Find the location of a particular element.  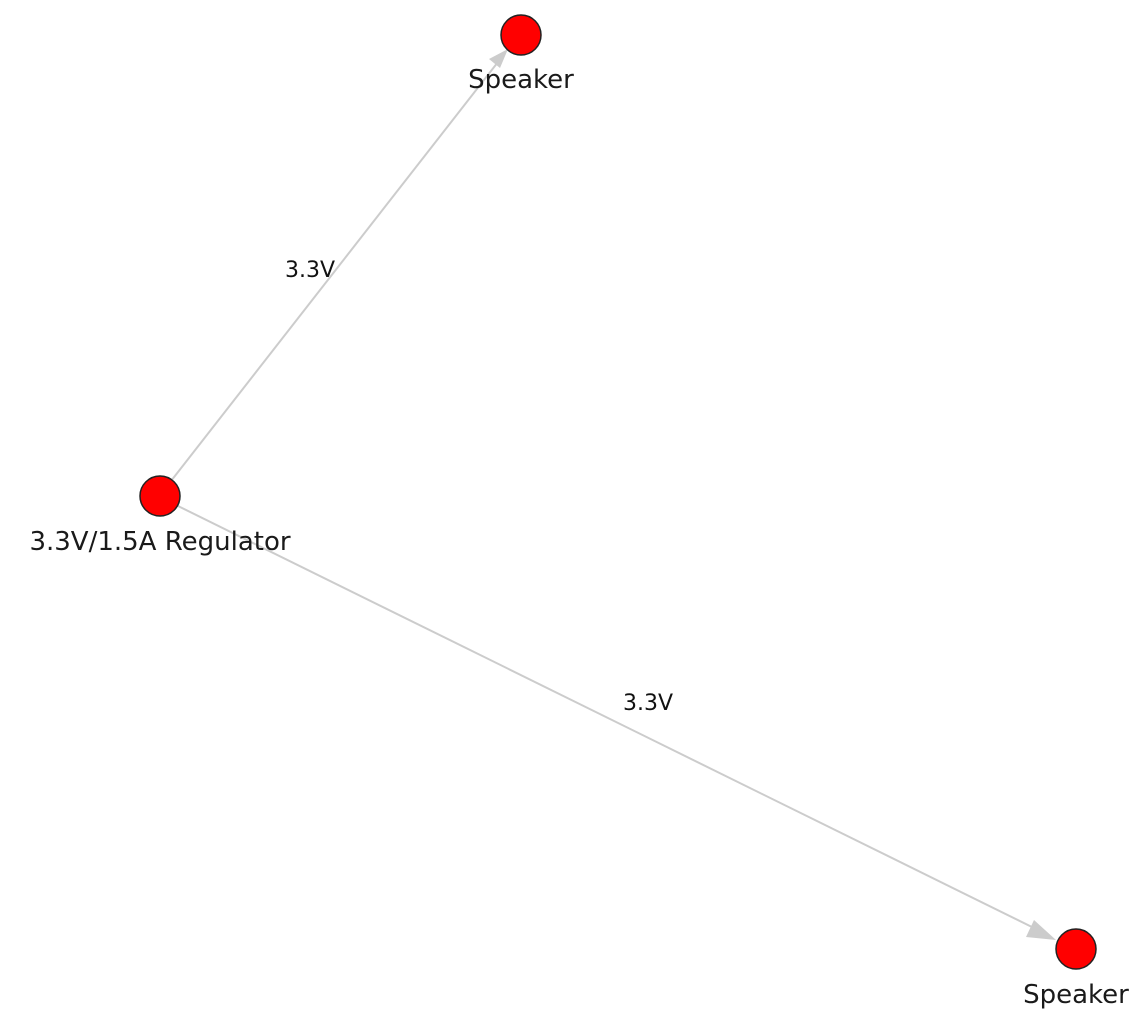

edge-regulator-to-speaker-top: 3.3V is located at coordinates (339, 265).